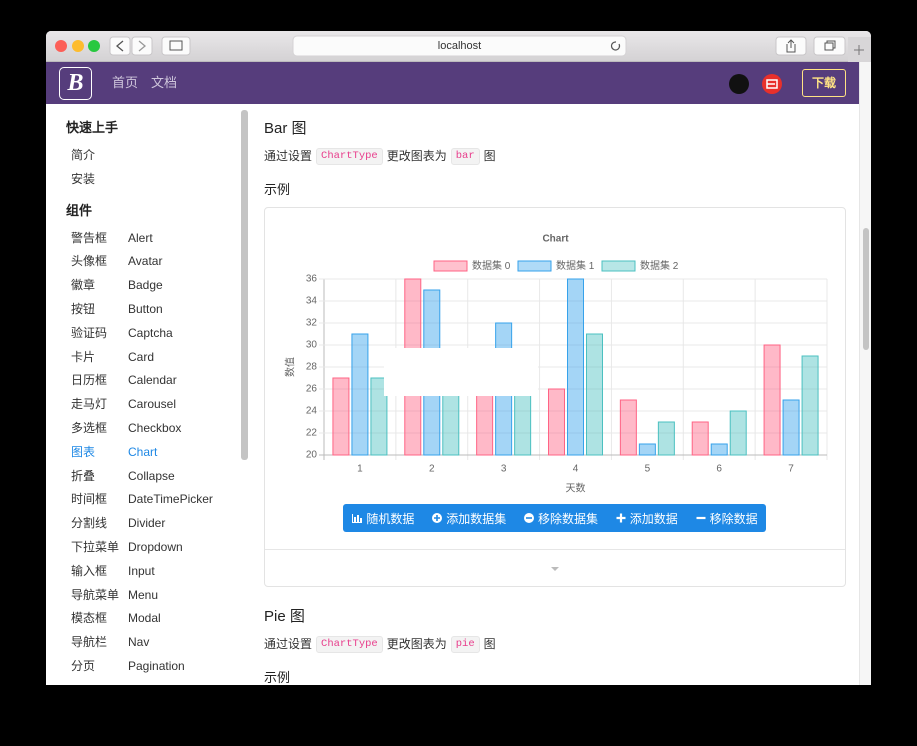 Image resolution: width=917 pixels, height=746 pixels. Describe the element at coordinates (390, 518) in the screenshot. I see `button-label: 随机数据` at that location.